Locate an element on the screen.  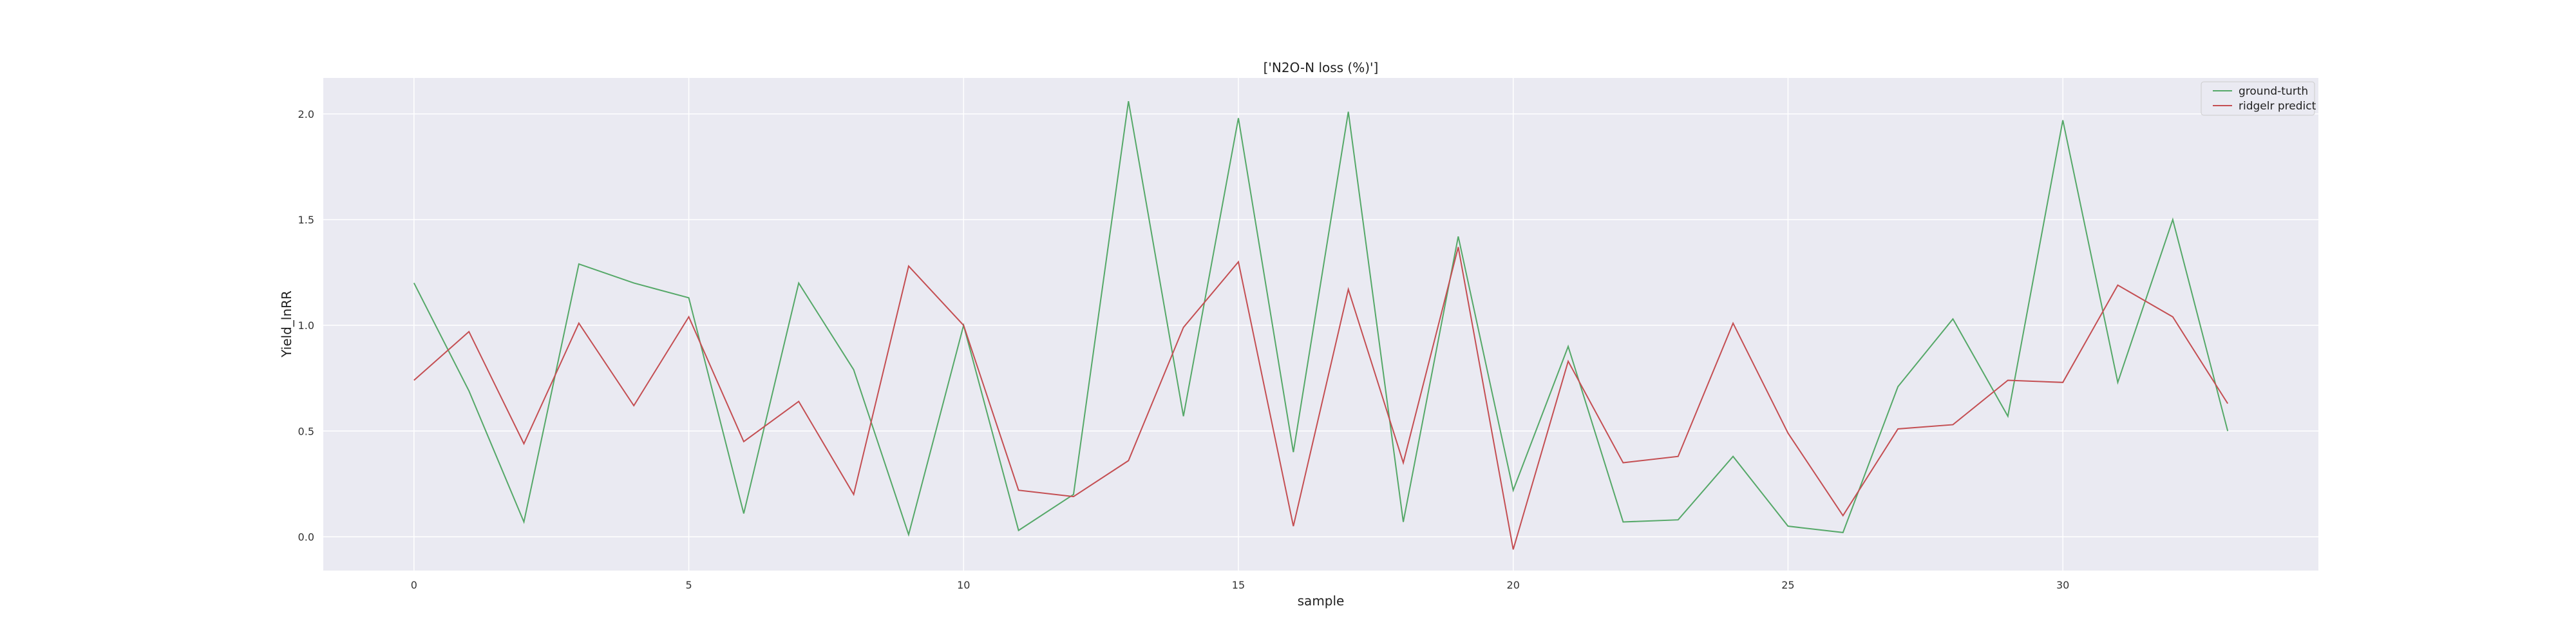
y-tick-label: 1.0 is located at coordinates (306, 326).